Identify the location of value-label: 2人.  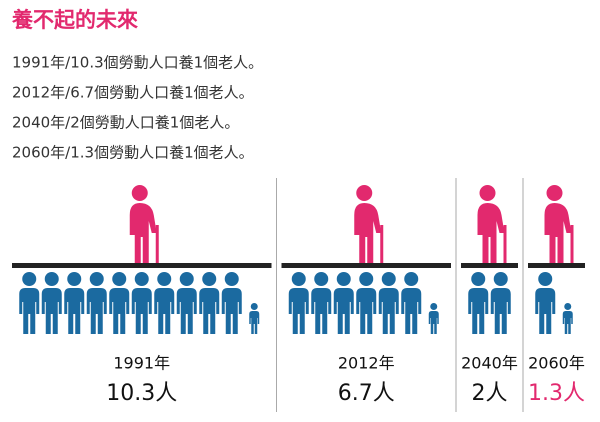
(490, 393).